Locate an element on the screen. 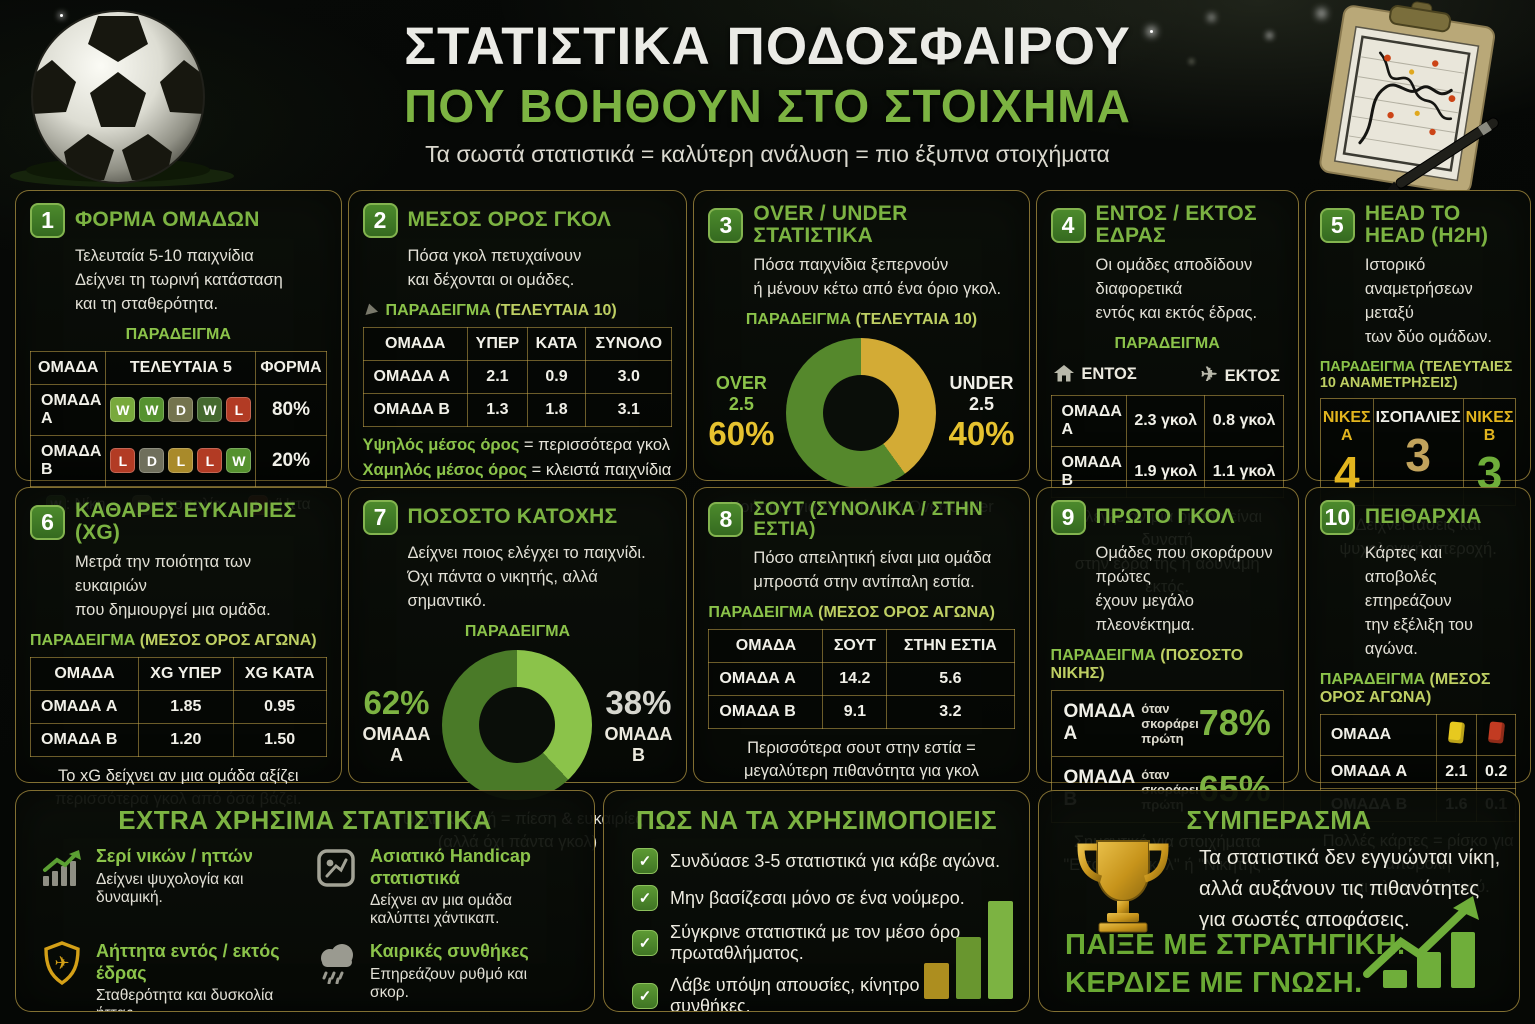 The height and width of the screenshot is (1024, 1535). table-row: ΟΜΑΔΑ B 1.20 1.50 is located at coordinates (178, 739).